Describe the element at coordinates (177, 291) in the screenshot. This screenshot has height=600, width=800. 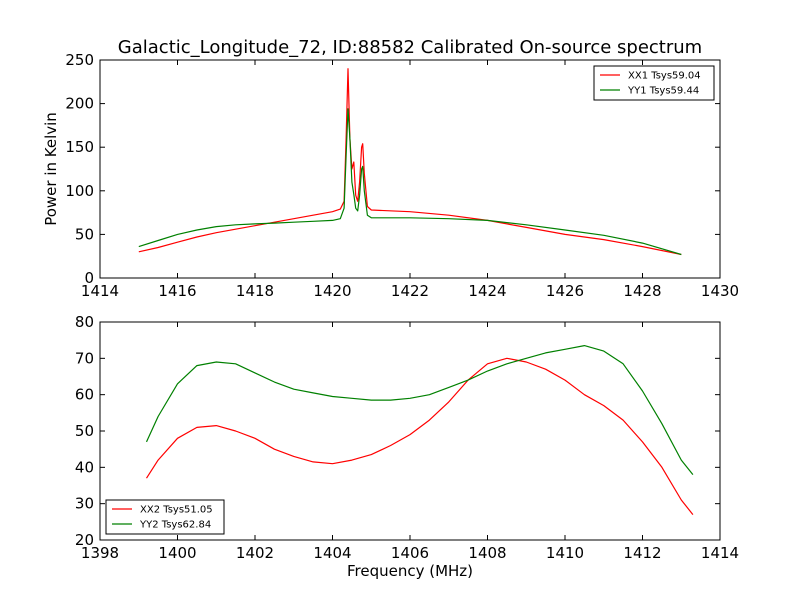
I see `x-tick-label: 1416` at that location.